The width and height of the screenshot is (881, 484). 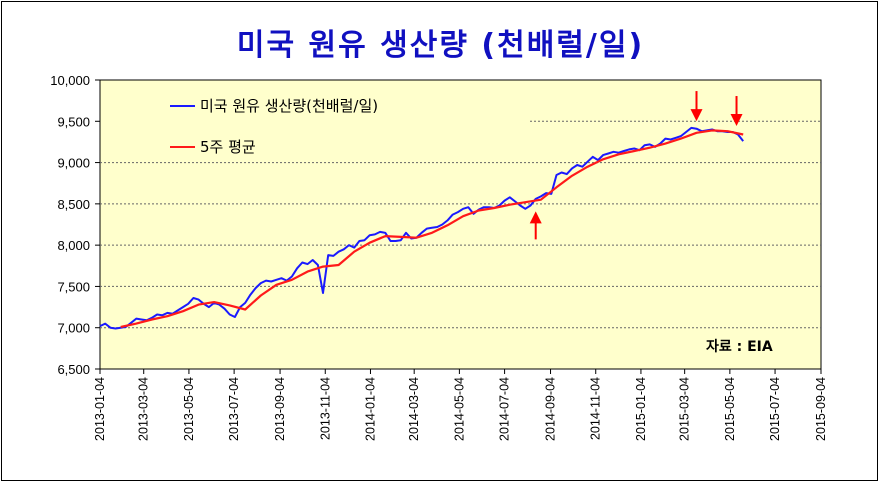 I want to click on y-tick-label: 9,000, so click(x=73, y=163).